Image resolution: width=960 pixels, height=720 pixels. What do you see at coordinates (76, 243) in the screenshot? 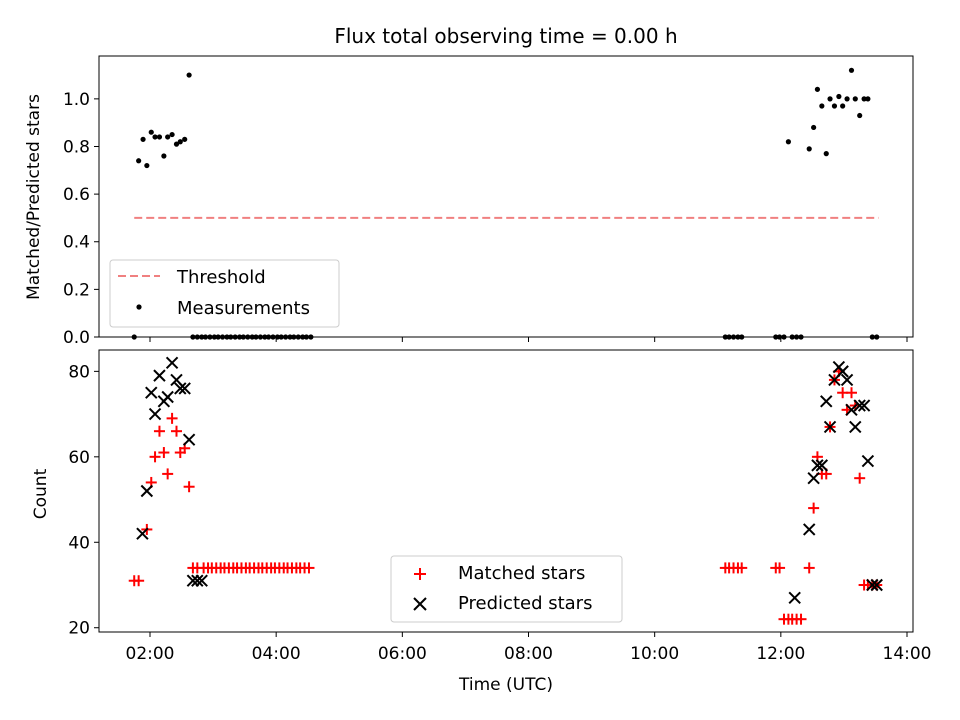
I see `y-tick-label: 0.4` at bounding box center [76, 243].